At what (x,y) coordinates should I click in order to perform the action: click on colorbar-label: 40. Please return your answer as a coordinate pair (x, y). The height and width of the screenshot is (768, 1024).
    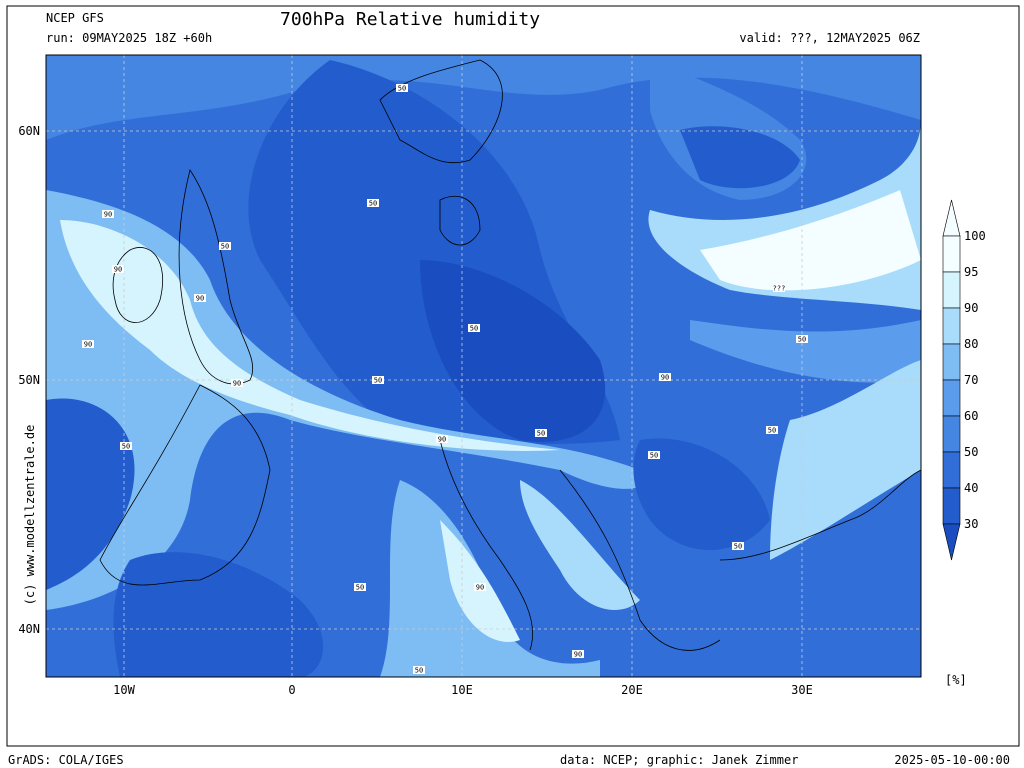
    Looking at the image, I should click on (971, 488).